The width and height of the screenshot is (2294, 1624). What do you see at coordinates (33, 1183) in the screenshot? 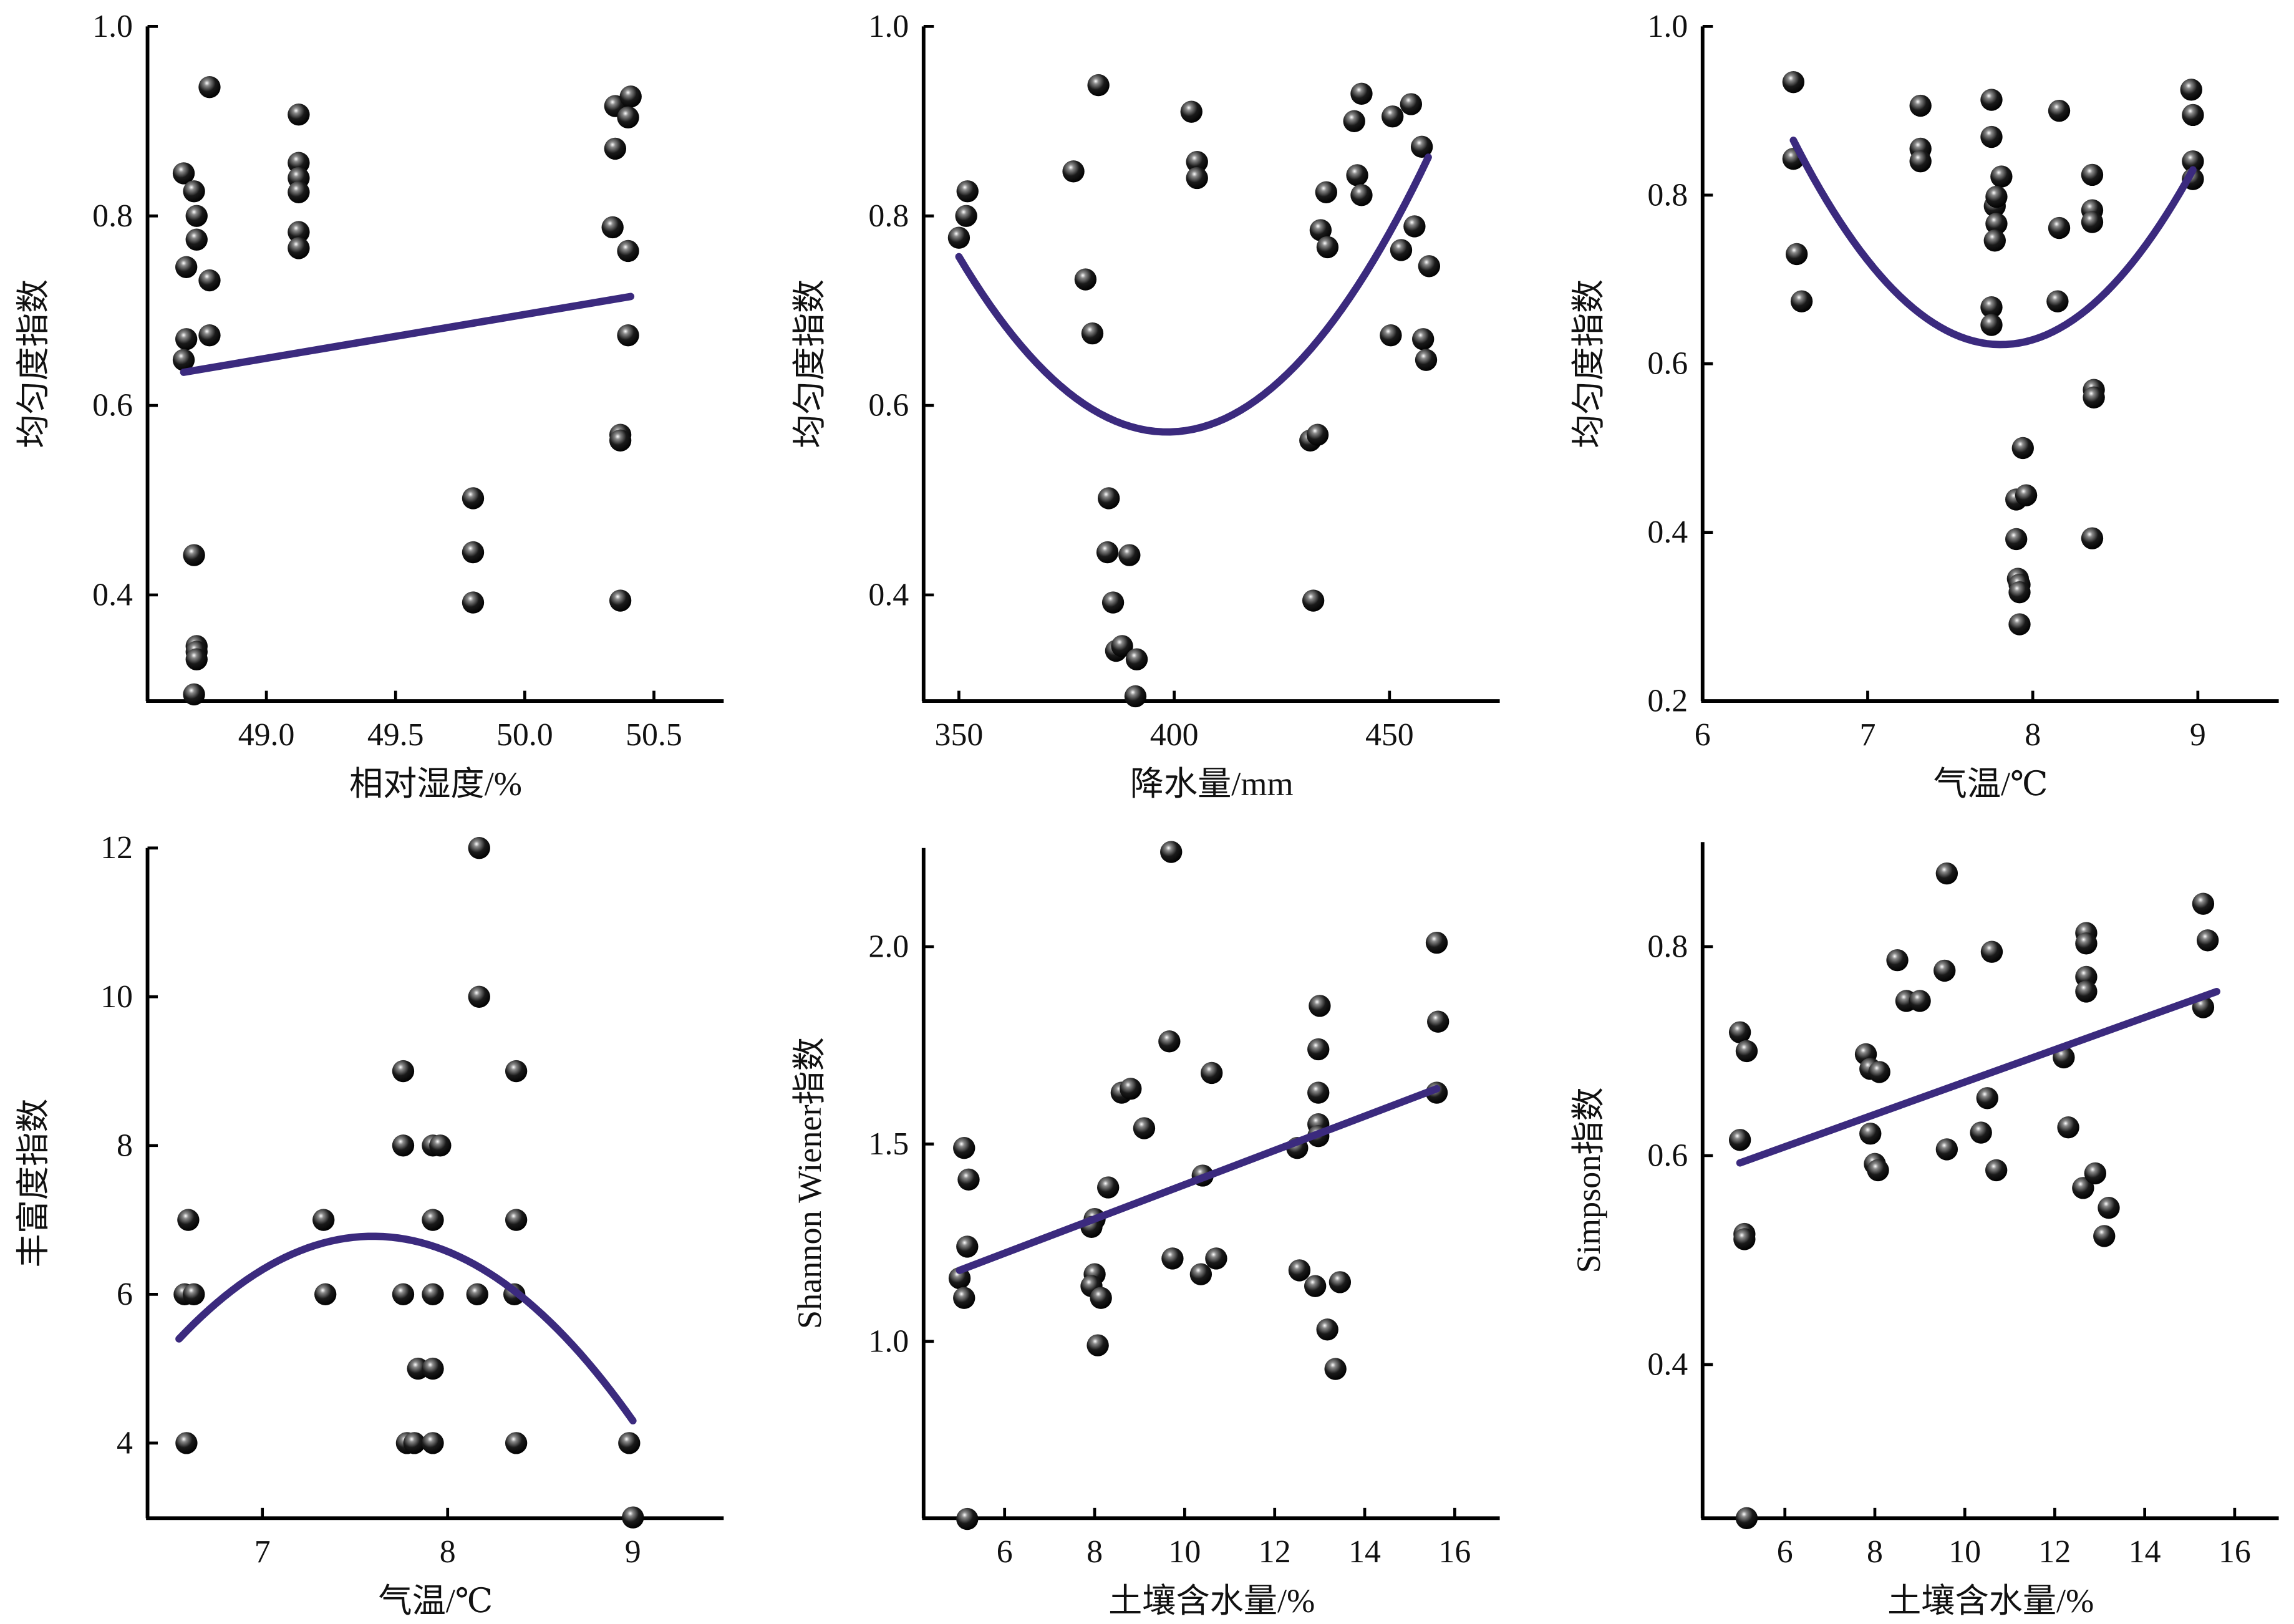
I see `y-axis-label: 丰富度指数` at bounding box center [33, 1183].